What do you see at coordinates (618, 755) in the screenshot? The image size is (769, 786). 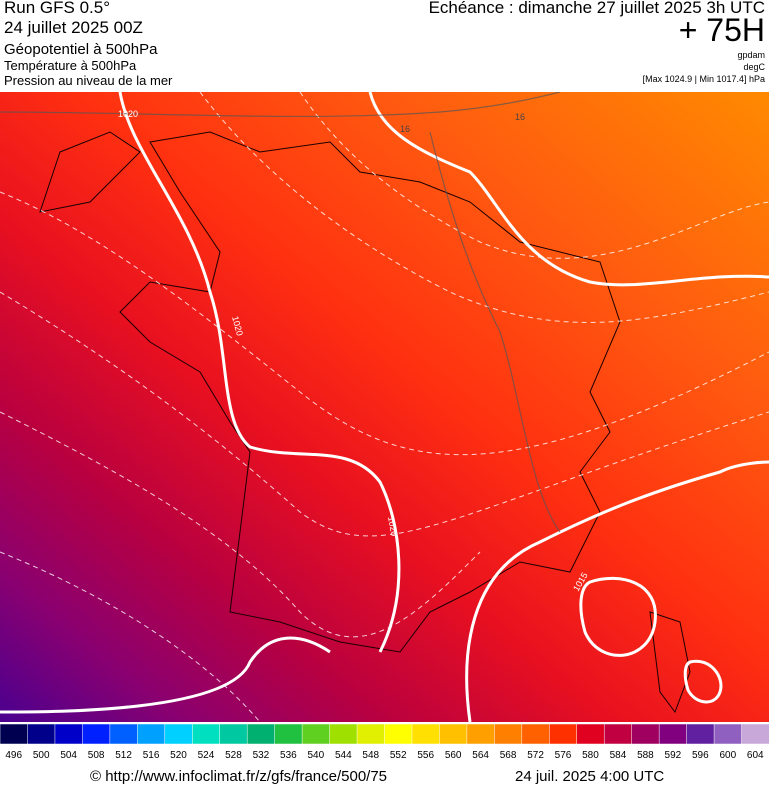 I see `colorbar-label: 584` at bounding box center [618, 755].